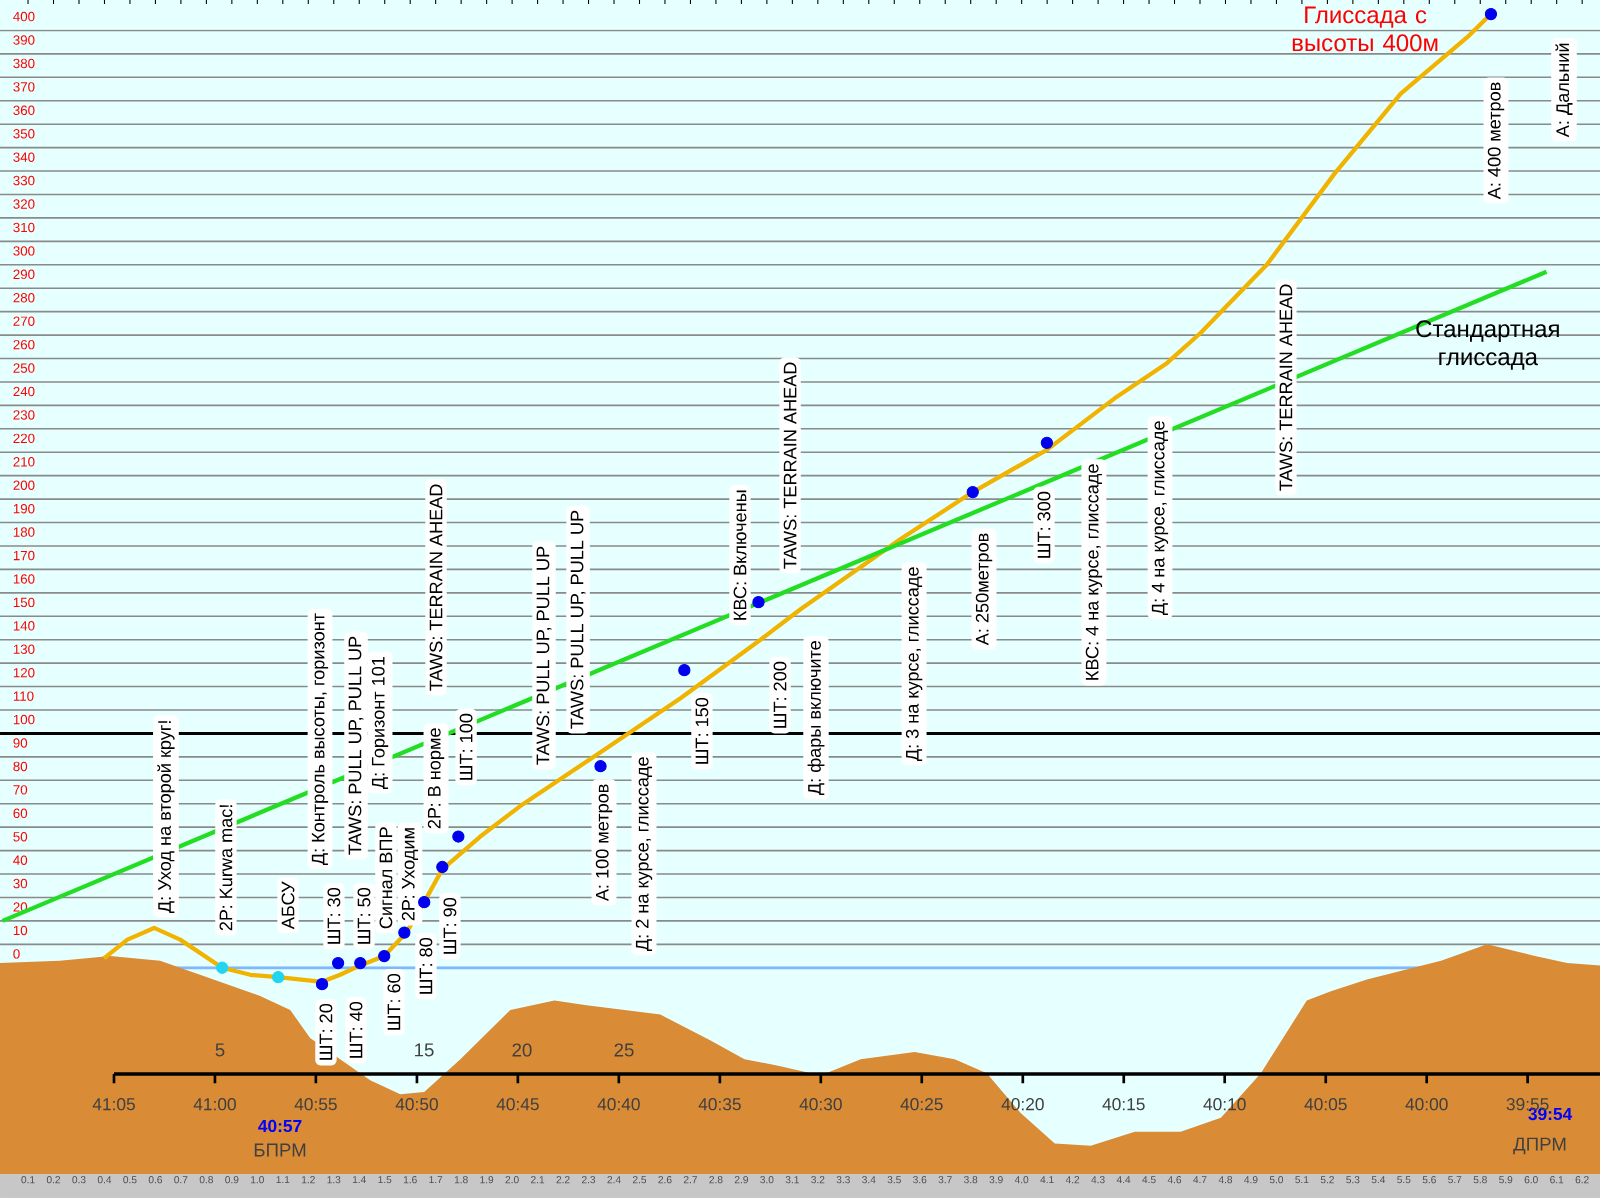 This screenshot has width=1600, height=1198. Describe the element at coordinates (618, 1104) in the screenshot. I see `x2-tick-label: 40:40` at that location.